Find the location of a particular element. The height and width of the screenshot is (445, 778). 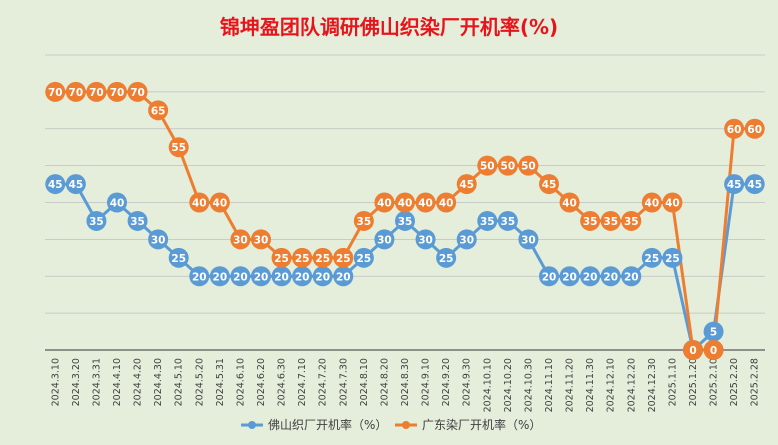

data-label-series-1: 45 is located at coordinates (549, 185).